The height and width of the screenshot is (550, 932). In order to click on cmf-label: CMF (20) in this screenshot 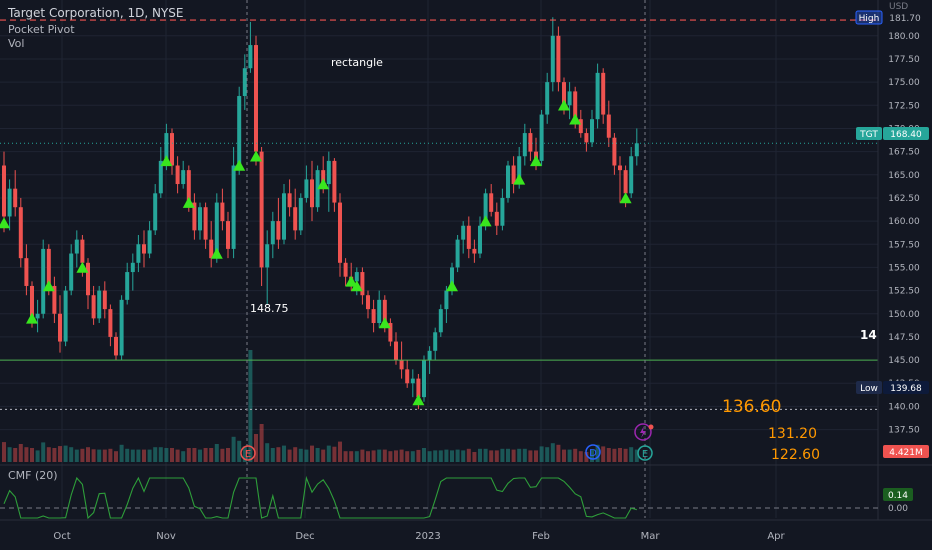, I will do `click(33, 475)`.